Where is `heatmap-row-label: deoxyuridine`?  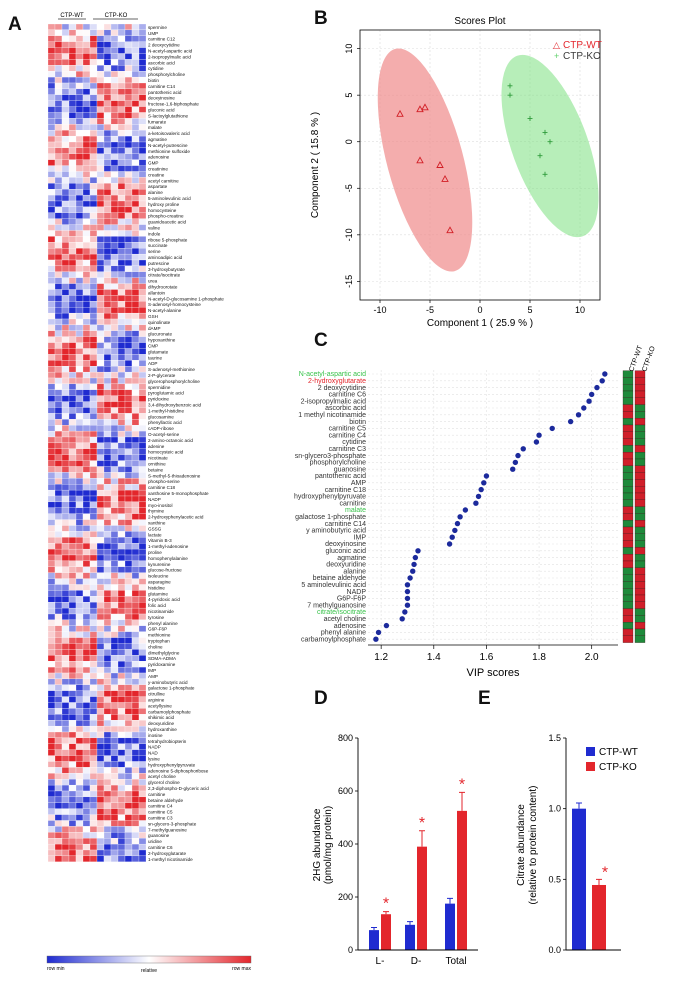 heatmap-row-label: deoxyuridine is located at coordinates (161, 723).